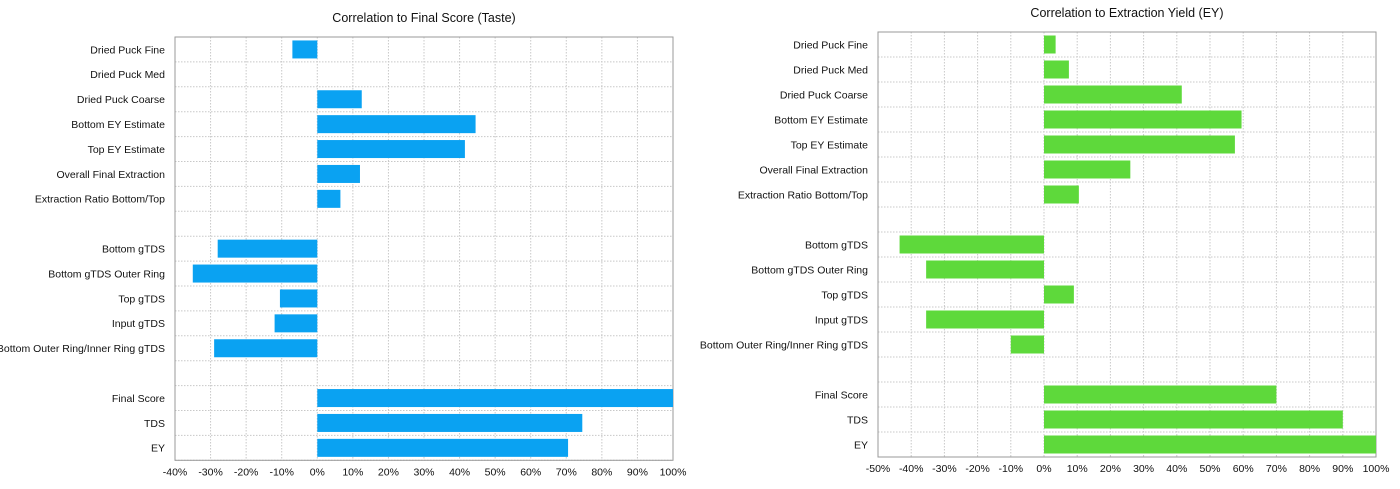  What do you see at coordinates (878, 469) in the screenshot?
I see `x-tick-label: -50%` at bounding box center [878, 469].